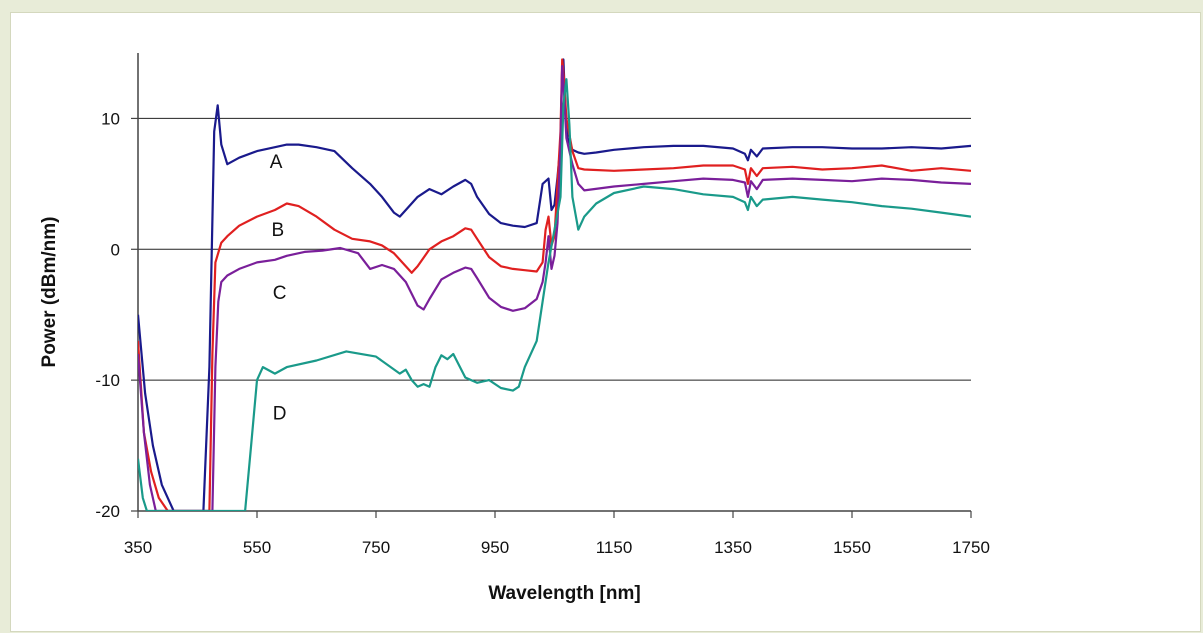 The width and height of the screenshot is (1203, 633). Describe the element at coordinates (115, 249) in the screenshot. I see `y-tick-label-0: 0` at that location.